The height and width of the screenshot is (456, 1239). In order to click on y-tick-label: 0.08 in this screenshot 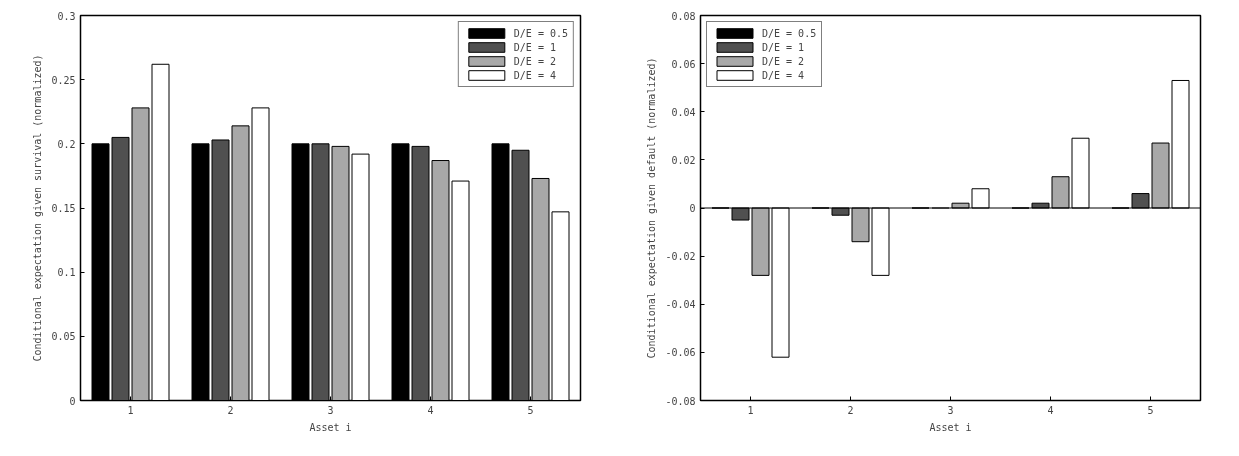, I will do `click(683, 16)`.